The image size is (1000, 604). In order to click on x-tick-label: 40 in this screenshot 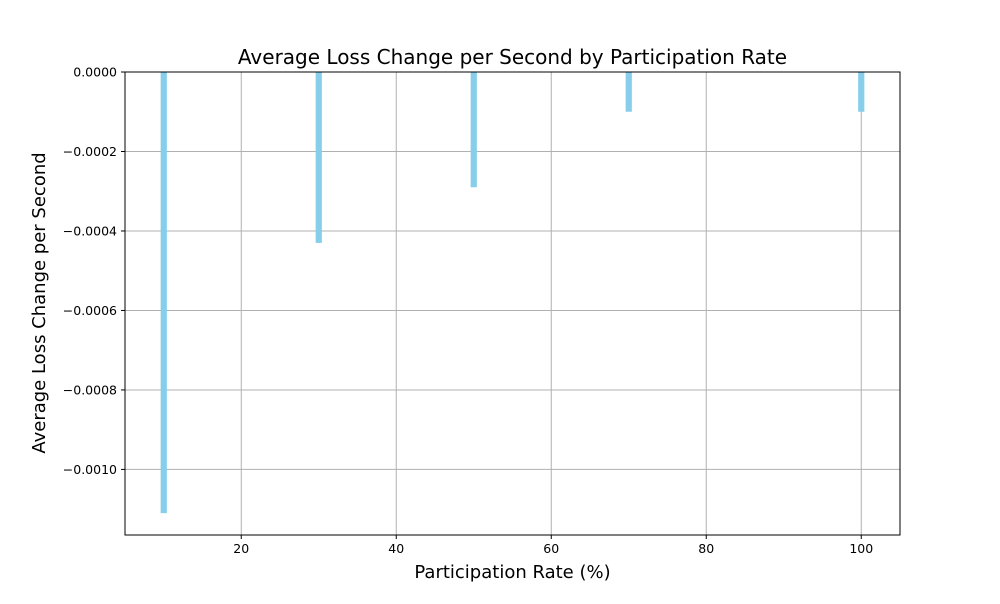, I will do `click(396, 548)`.